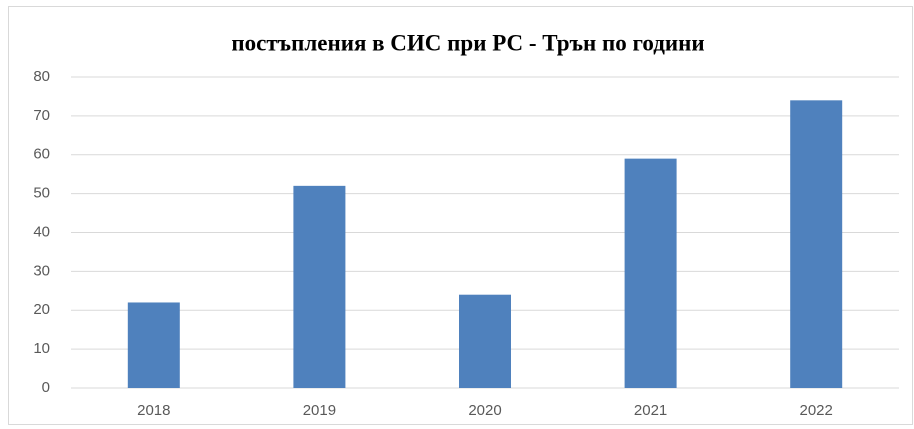 The image size is (914, 429). I want to click on x-tick-label: 2019, so click(319, 410).